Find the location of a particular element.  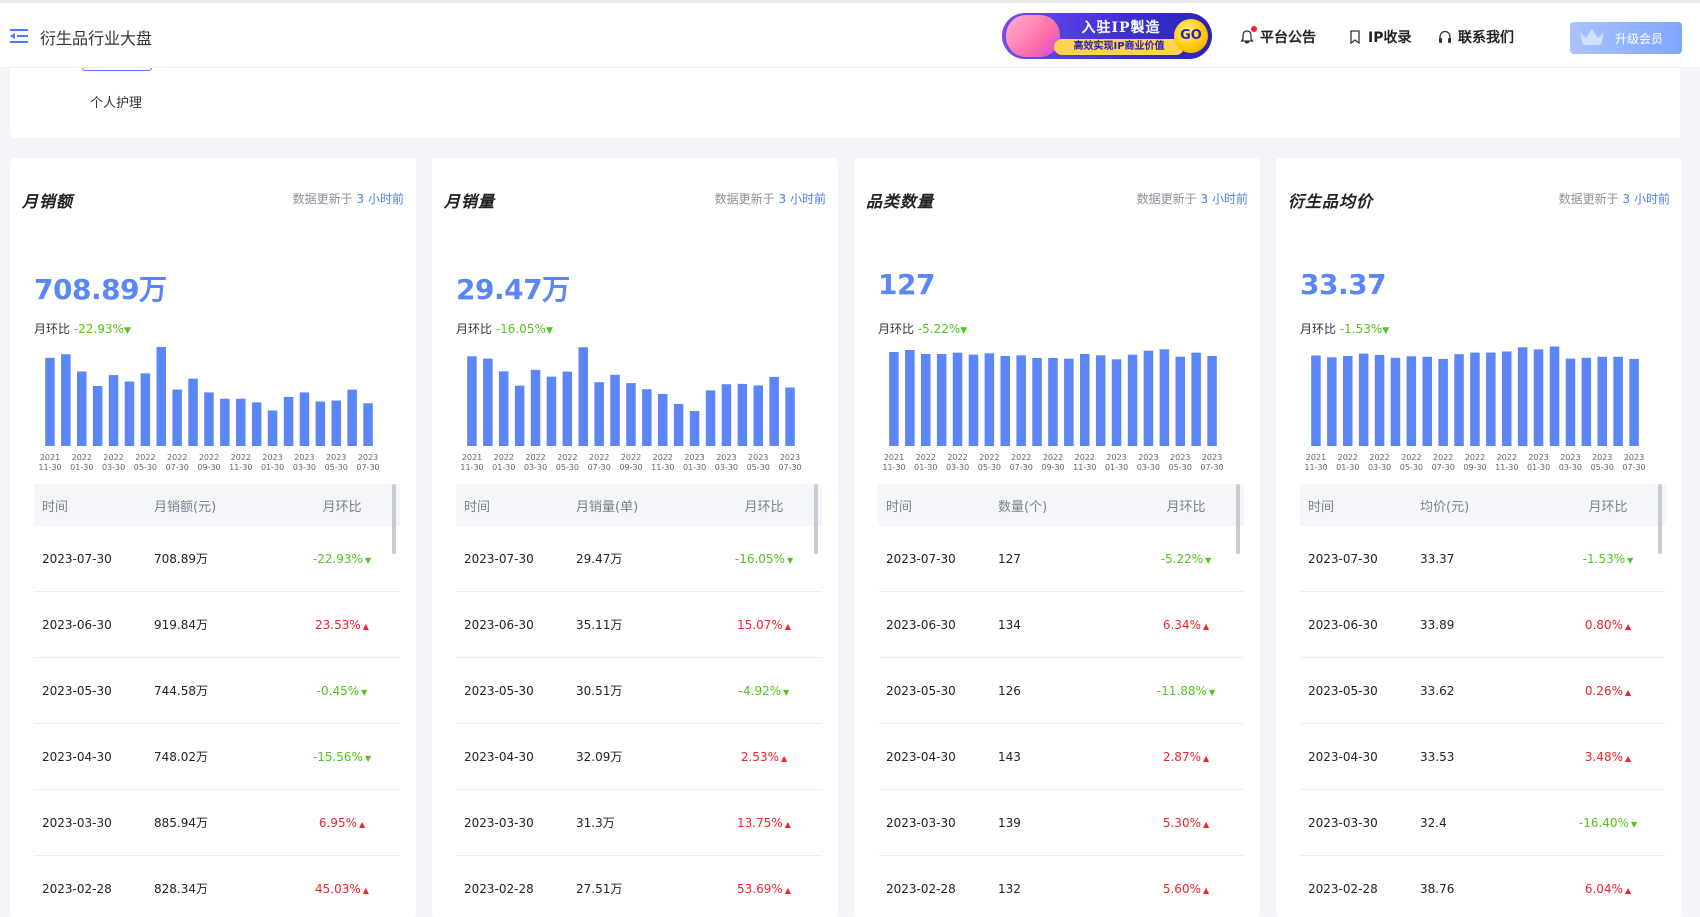

nav-ip-collection: IP收录 is located at coordinates (1379, 37).